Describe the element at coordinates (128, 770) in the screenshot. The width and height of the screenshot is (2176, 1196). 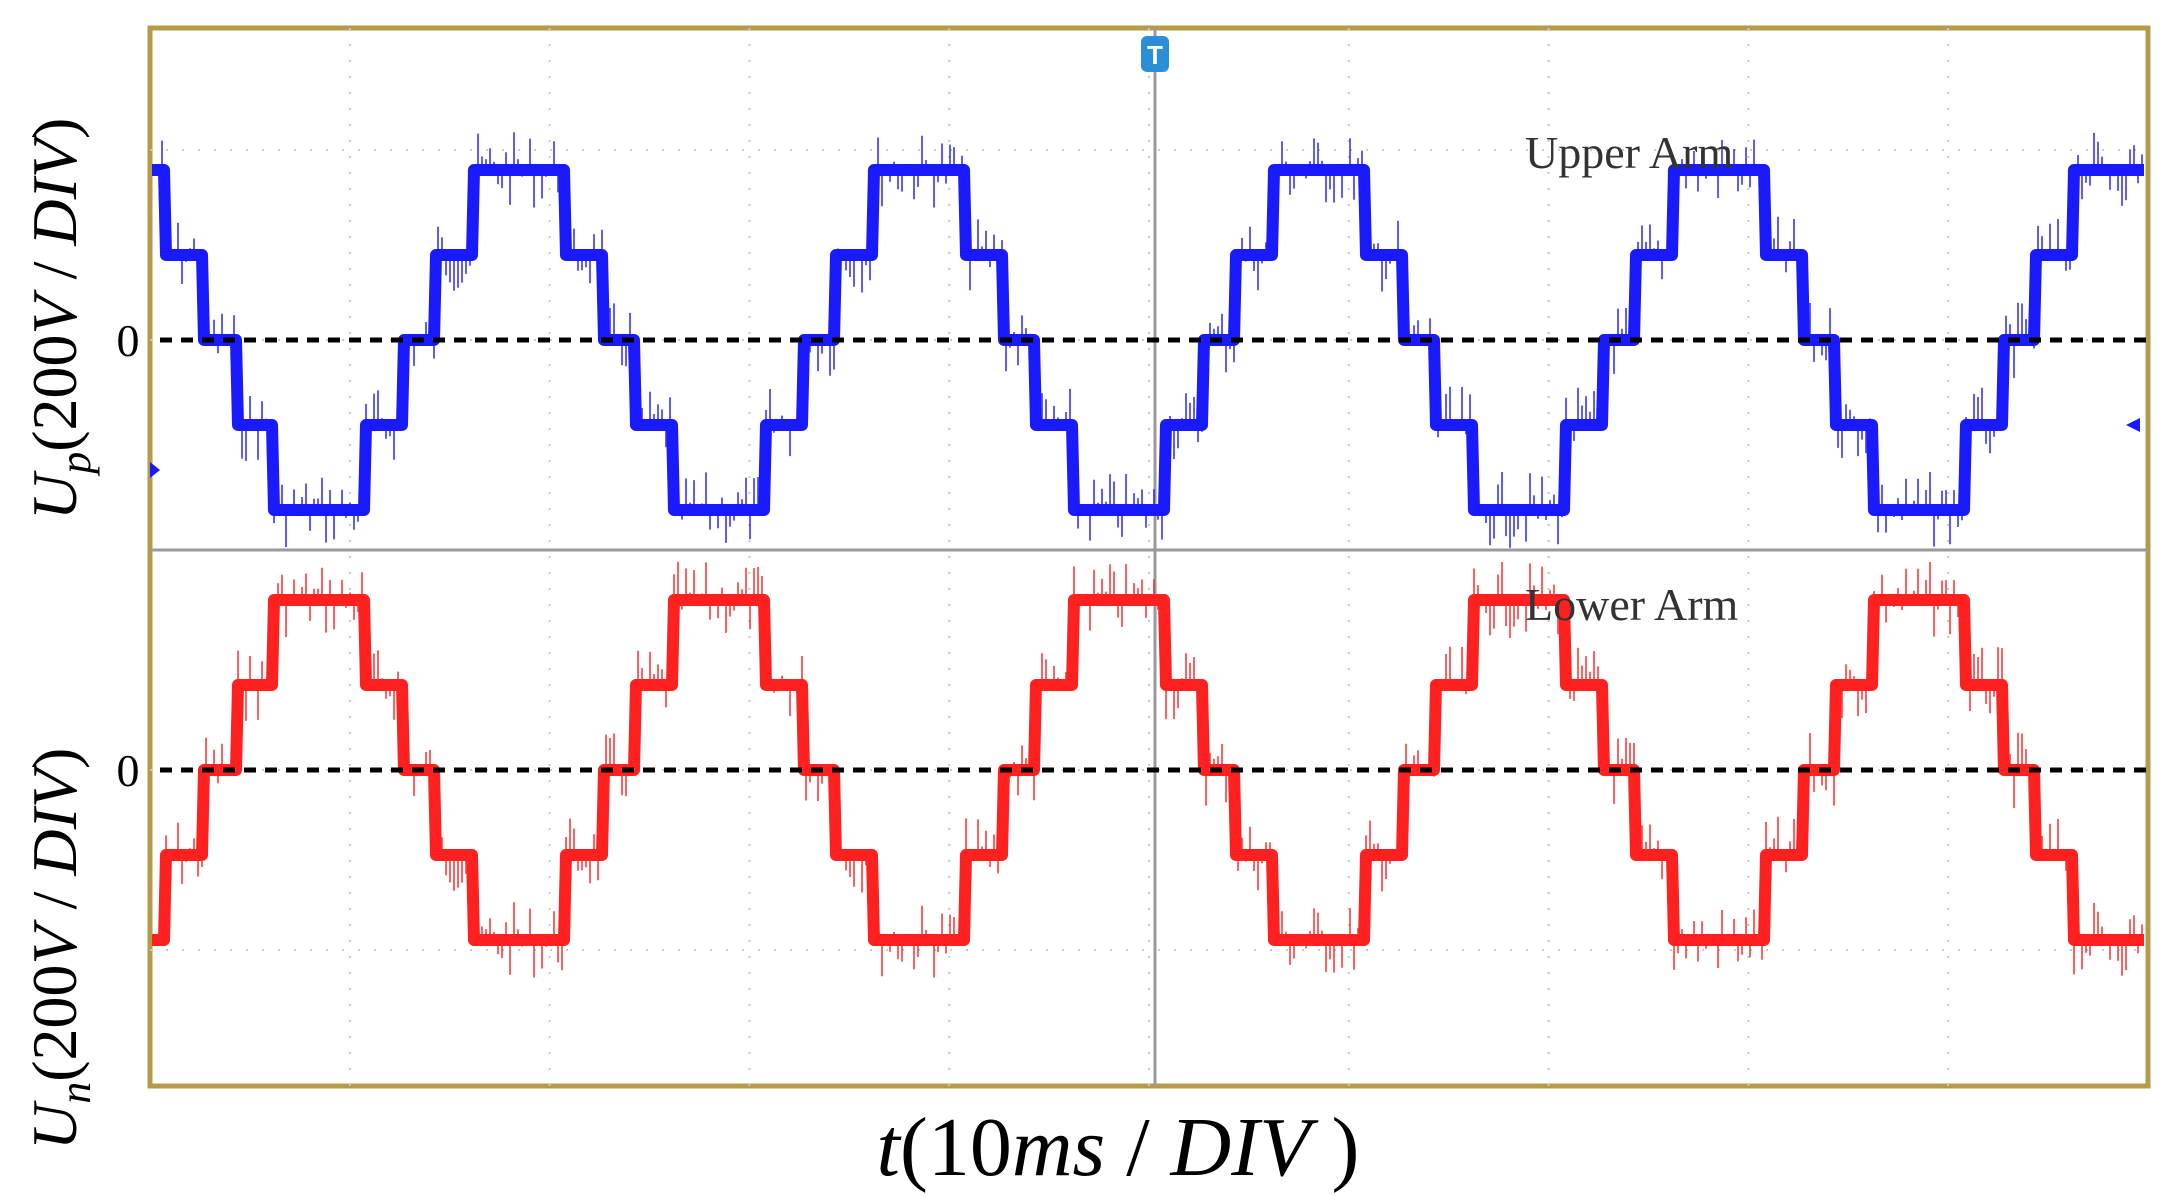
I see `lower-zero-label: 0` at that location.